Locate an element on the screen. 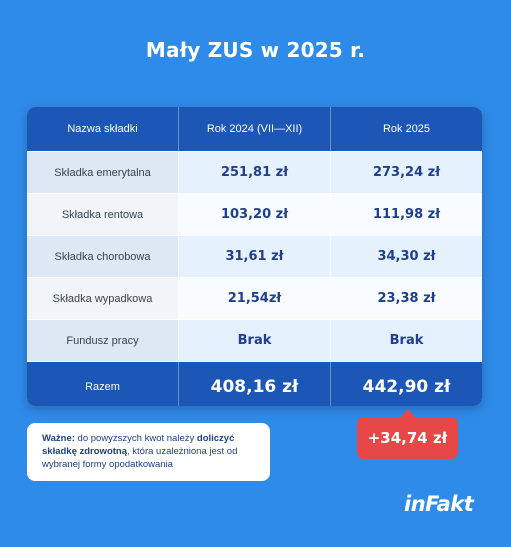 This screenshot has height=547, width=511. table-row: Składka wypadkowa 21,54zł 23,38 zł is located at coordinates (254, 298).